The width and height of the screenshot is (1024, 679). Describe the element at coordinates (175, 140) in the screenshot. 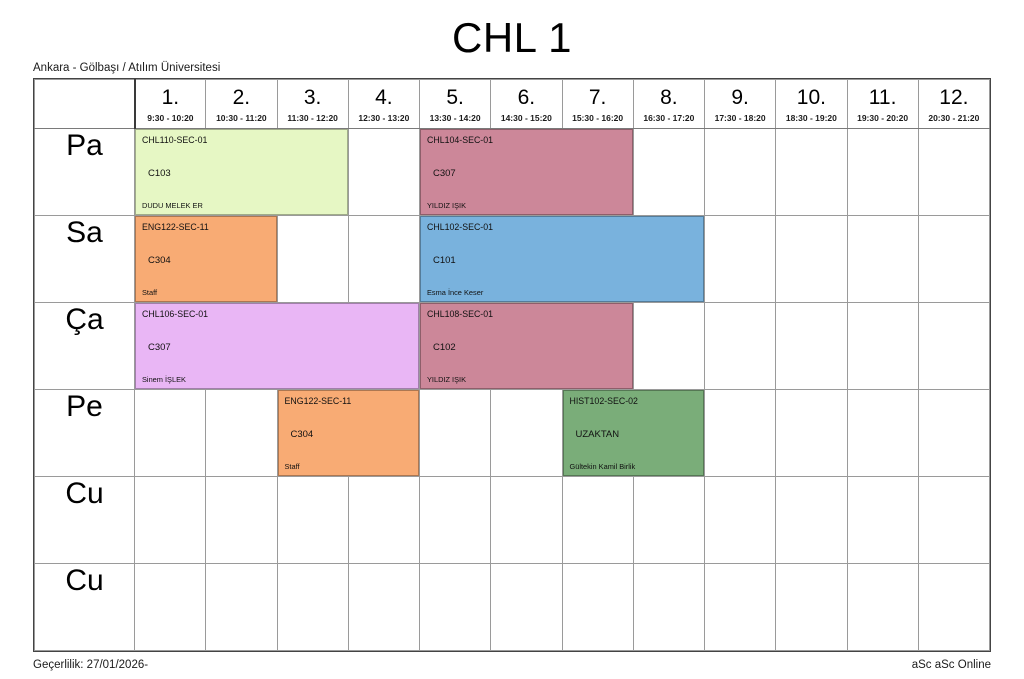

I see `lesson-subject: CHL110-SEC-01` at that location.